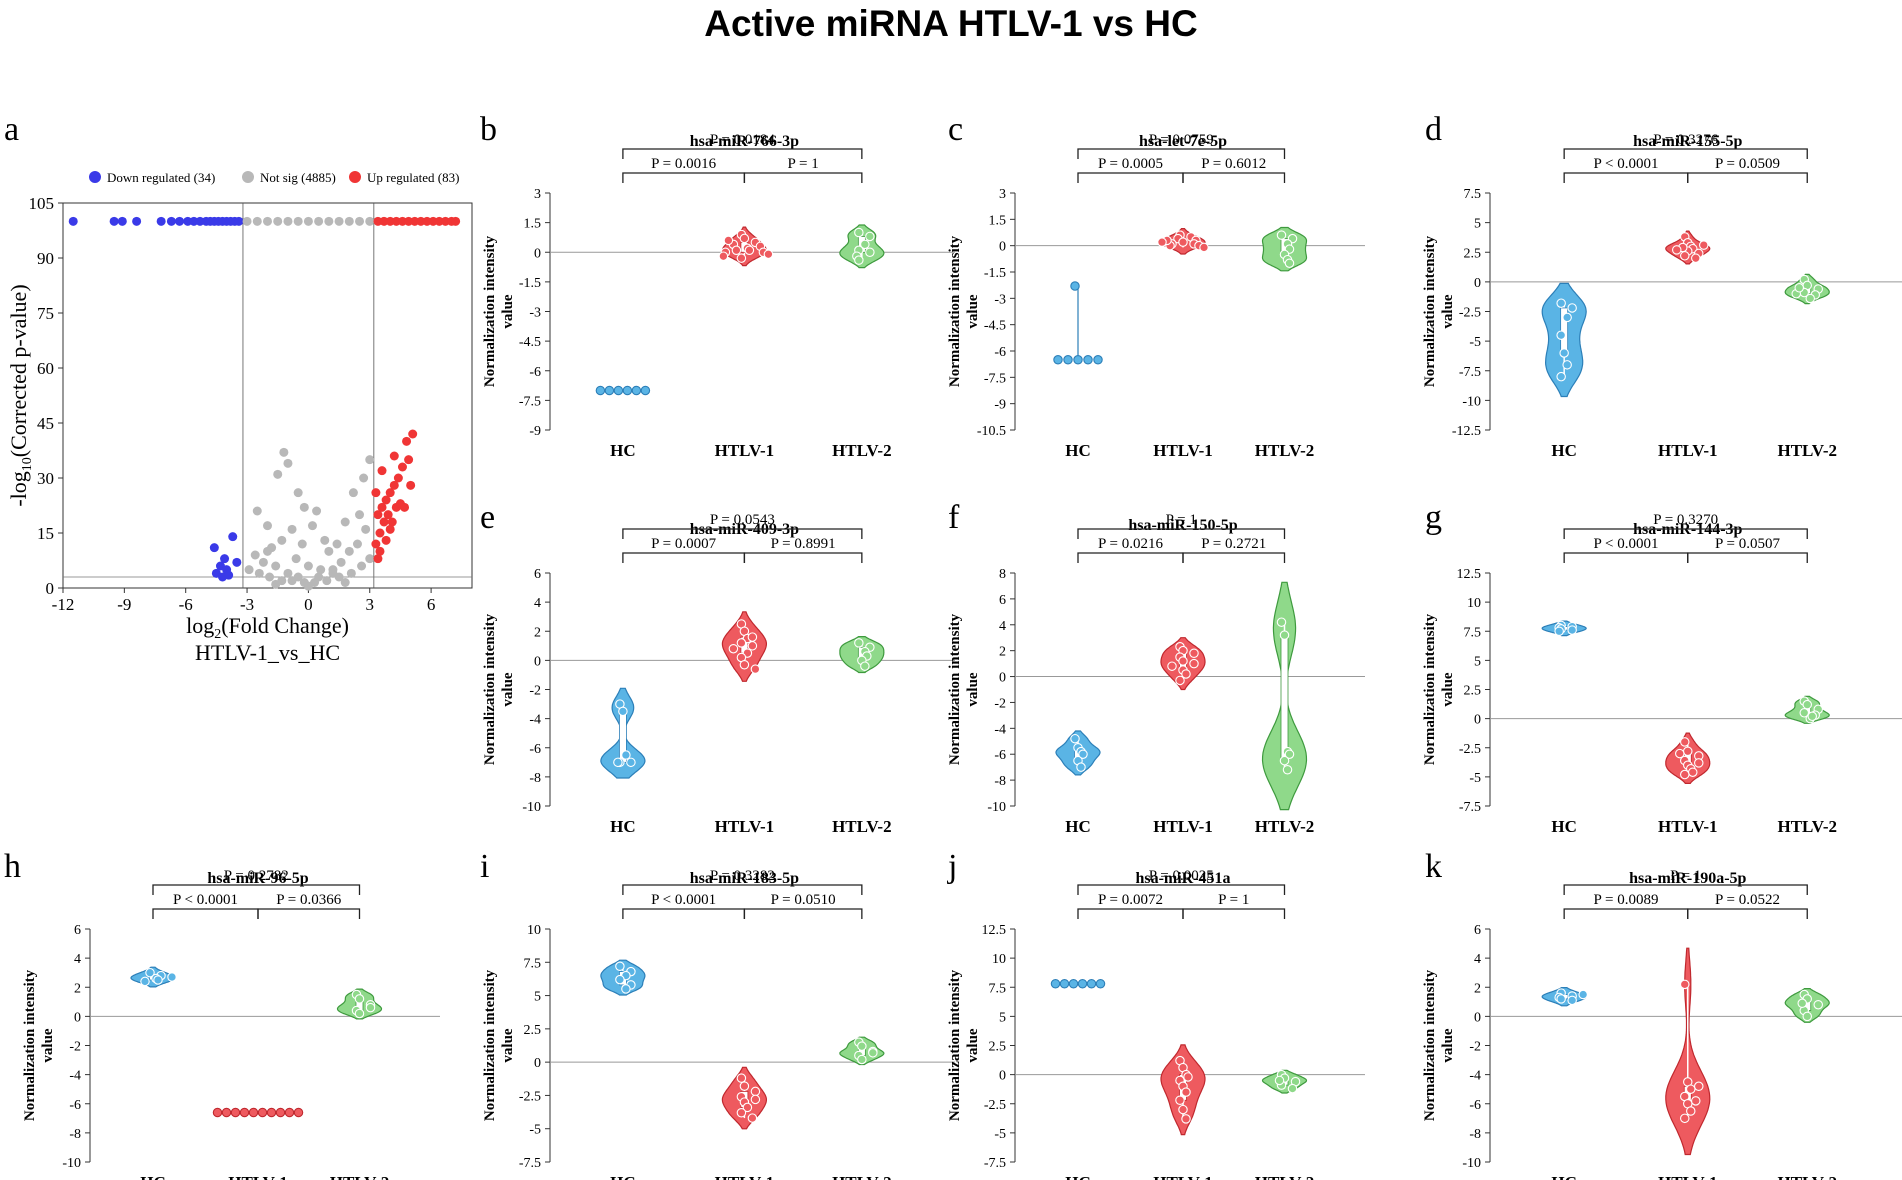 The height and width of the screenshot is (1180, 1902). I want to click on pvalue-bracket: P = 0.0005, so click(1130, 169).